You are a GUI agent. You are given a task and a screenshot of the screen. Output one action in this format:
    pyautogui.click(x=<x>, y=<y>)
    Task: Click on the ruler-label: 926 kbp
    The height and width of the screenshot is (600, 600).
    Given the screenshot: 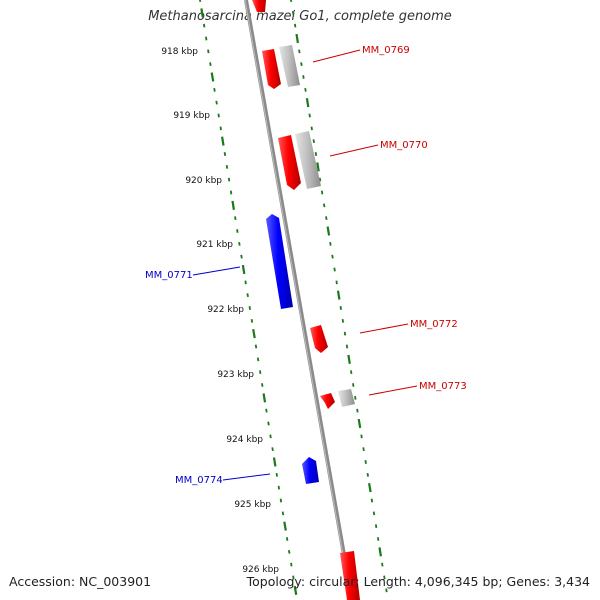 What is the action you would take?
    pyautogui.click(x=260, y=570)
    